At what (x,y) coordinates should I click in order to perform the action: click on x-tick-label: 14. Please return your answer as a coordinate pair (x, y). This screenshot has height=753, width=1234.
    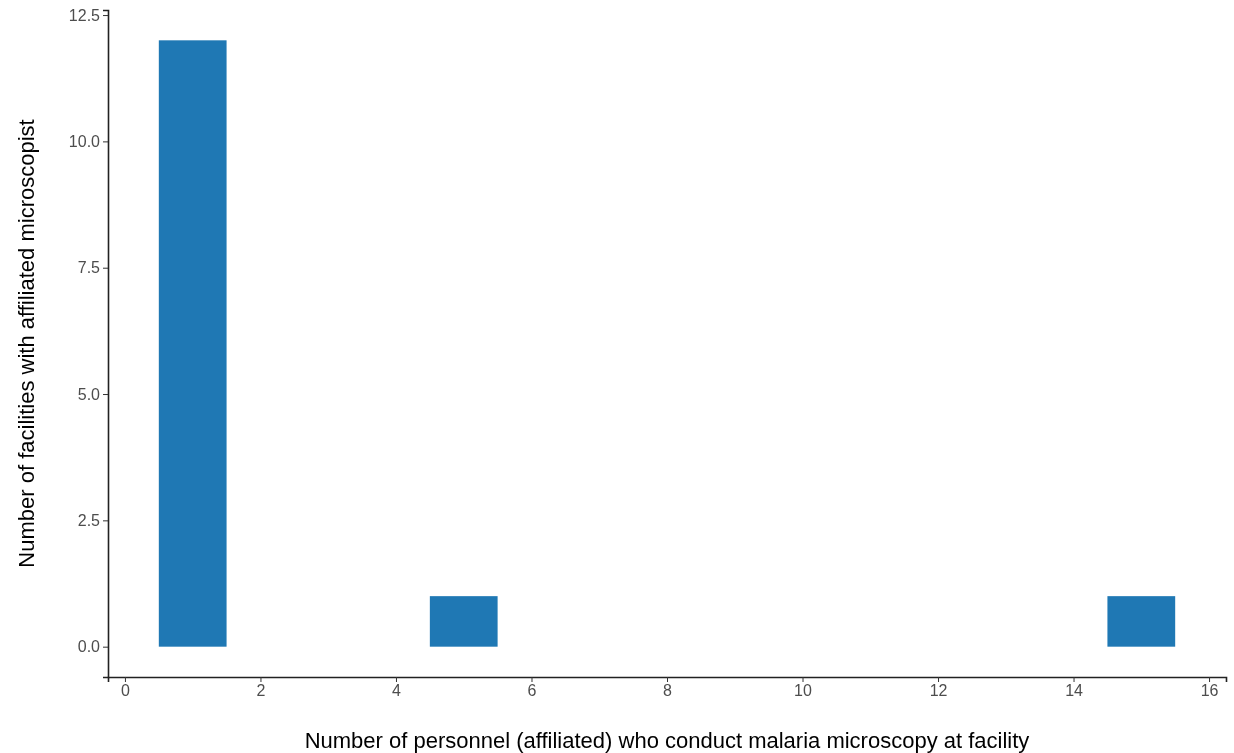
    Looking at the image, I should click on (1074, 691).